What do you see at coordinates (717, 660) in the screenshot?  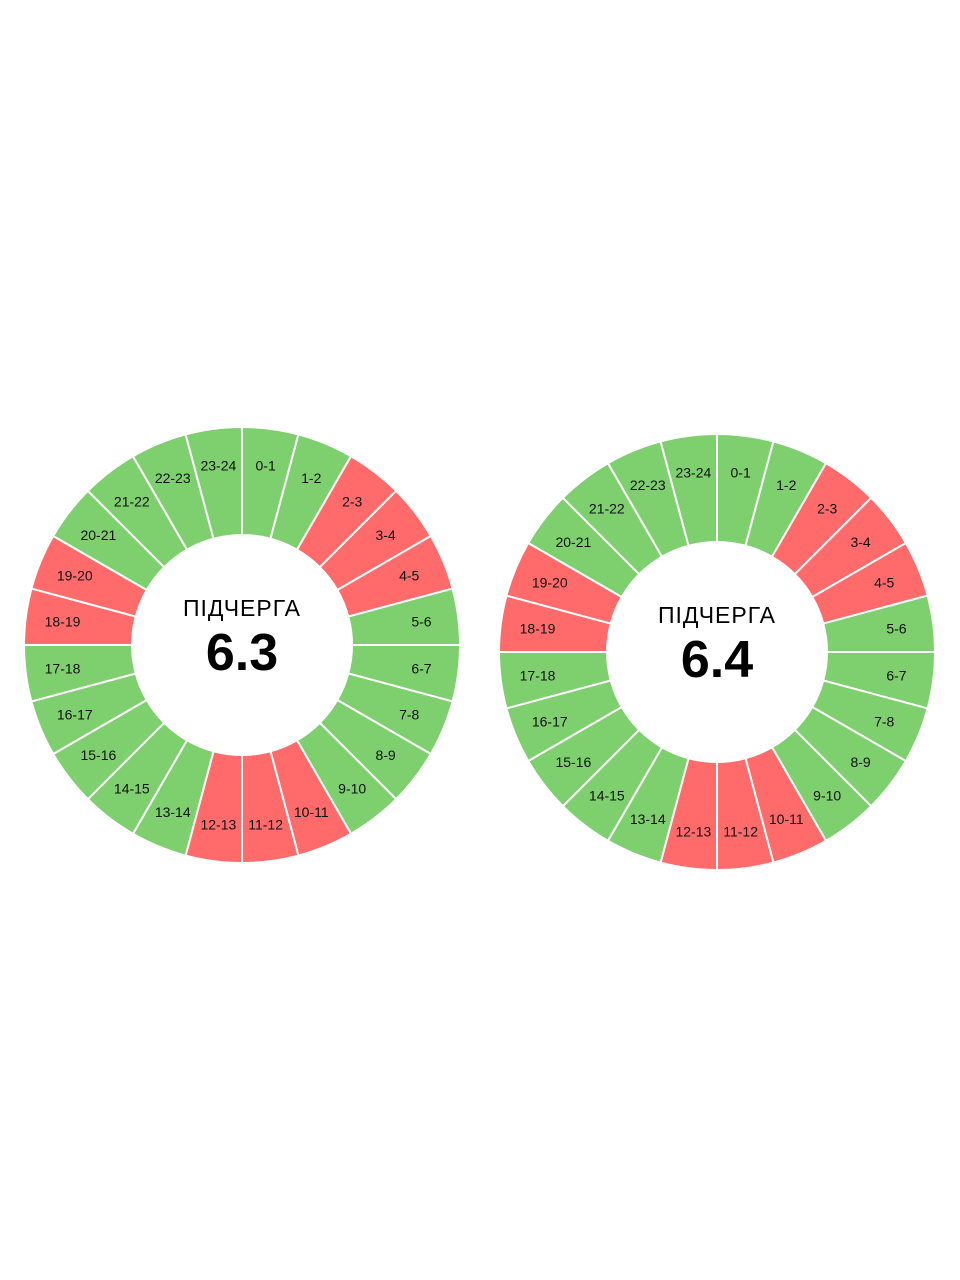 I see `ring-queue-number: 6.4` at bounding box center [717, 660].